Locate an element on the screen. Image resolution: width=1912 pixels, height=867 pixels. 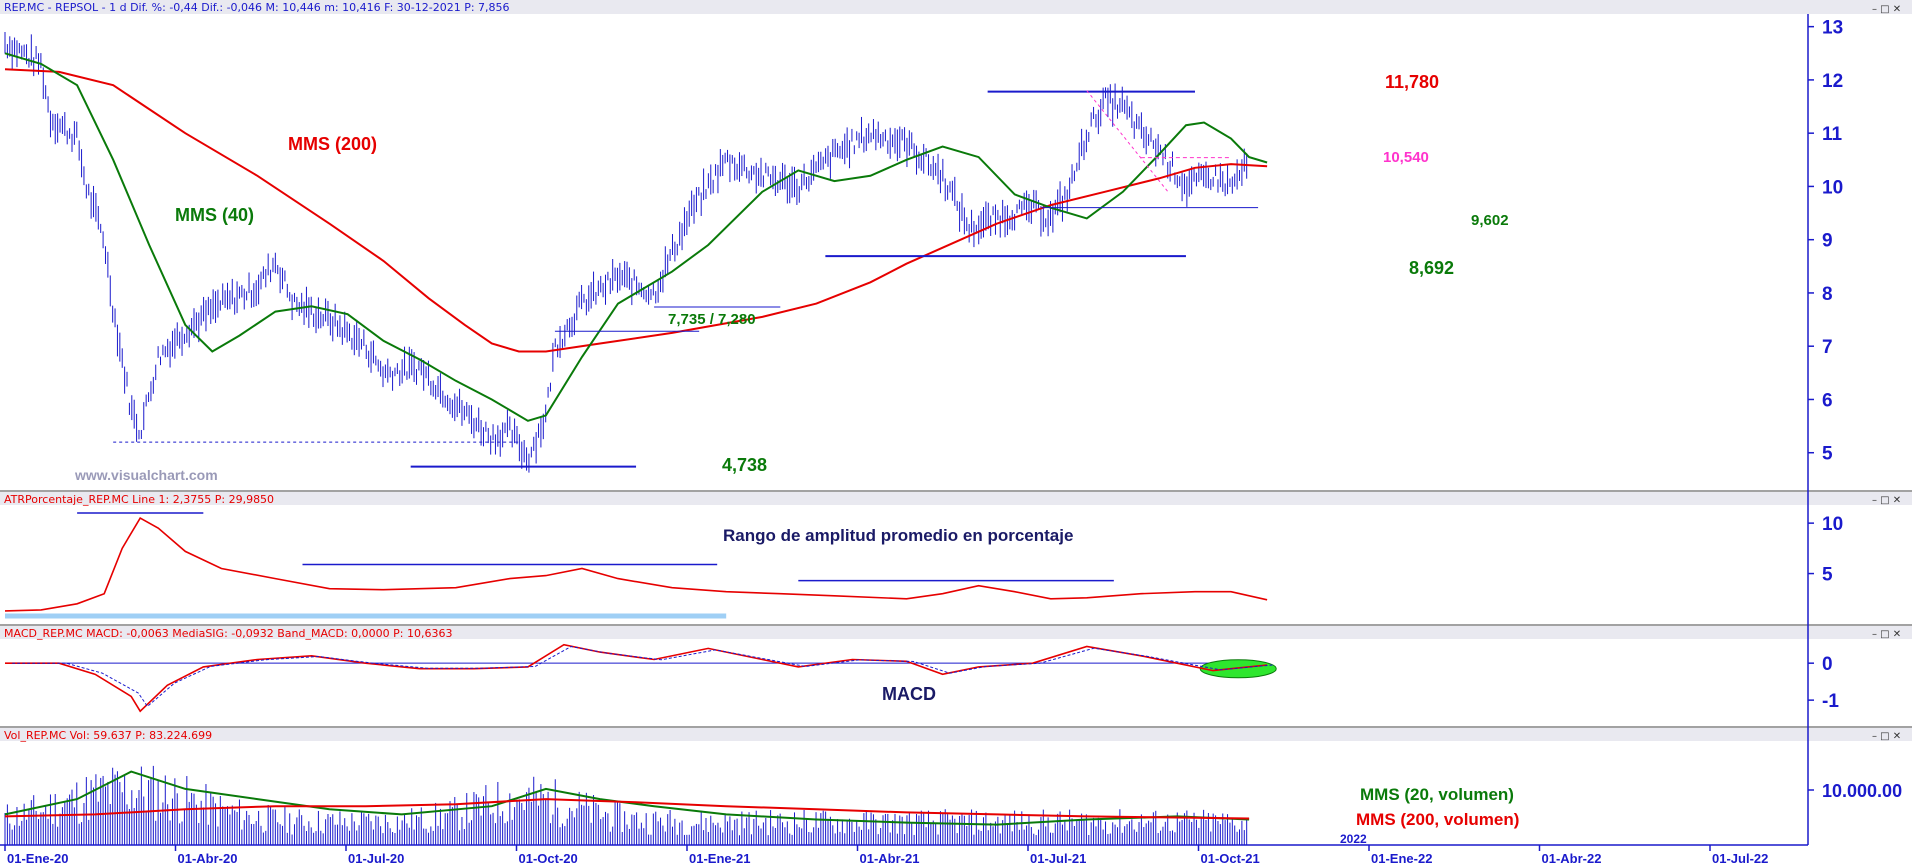
price-ytick-label: 9 is located at coordinates (1827, 241).